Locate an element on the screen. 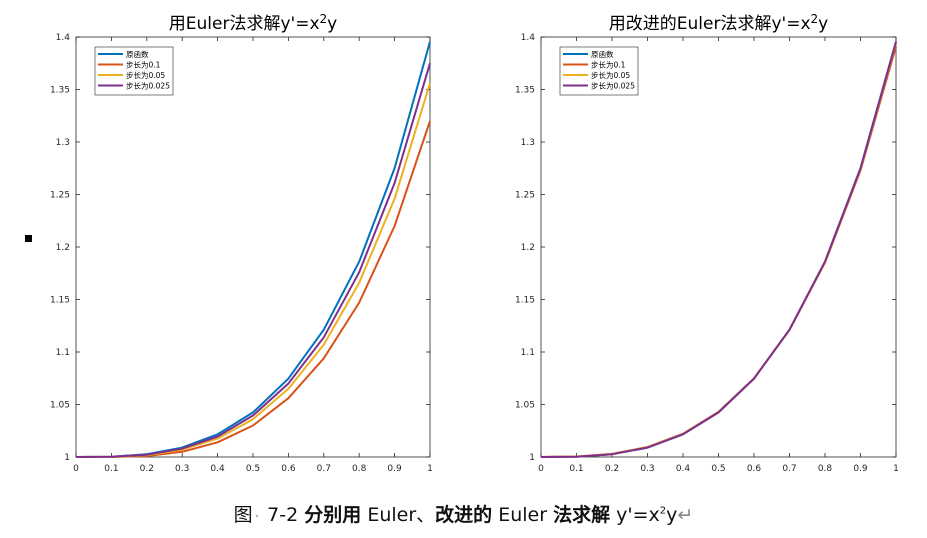  caption-text-3: 法求解 is located at coordinates (582, 515).